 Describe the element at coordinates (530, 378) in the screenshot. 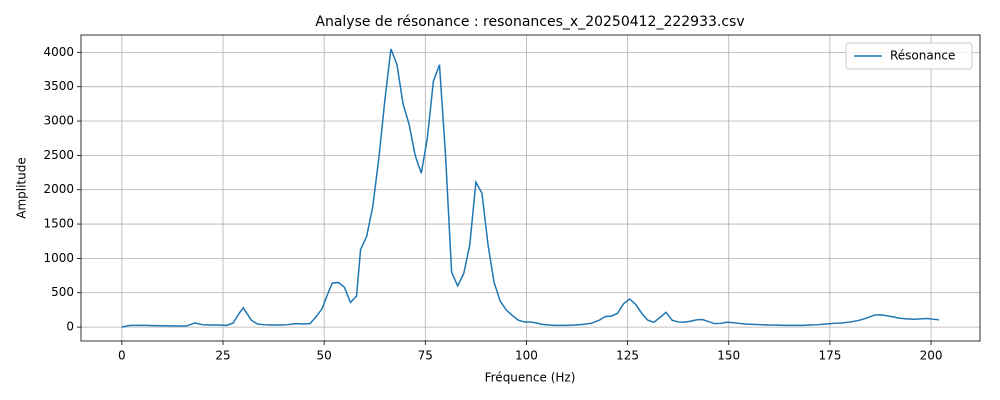

I see `x-axis-label: Fréquence (Hz)` at that location.